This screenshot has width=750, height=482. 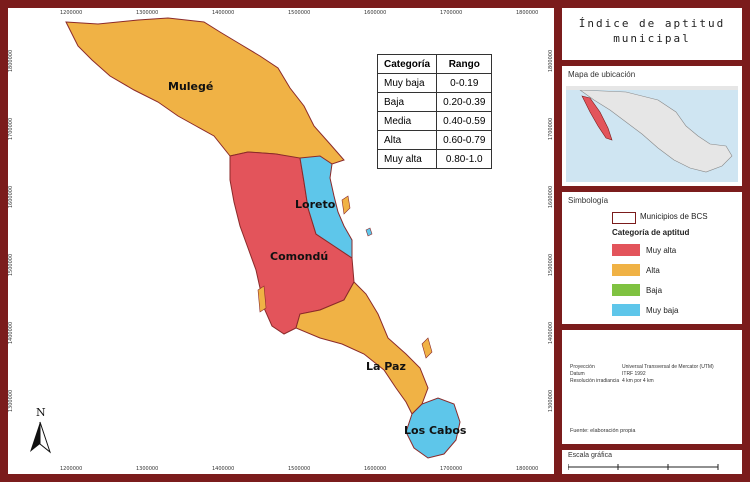 I want to click on tick-top-3: 1400000, so click(x=223, y=13).